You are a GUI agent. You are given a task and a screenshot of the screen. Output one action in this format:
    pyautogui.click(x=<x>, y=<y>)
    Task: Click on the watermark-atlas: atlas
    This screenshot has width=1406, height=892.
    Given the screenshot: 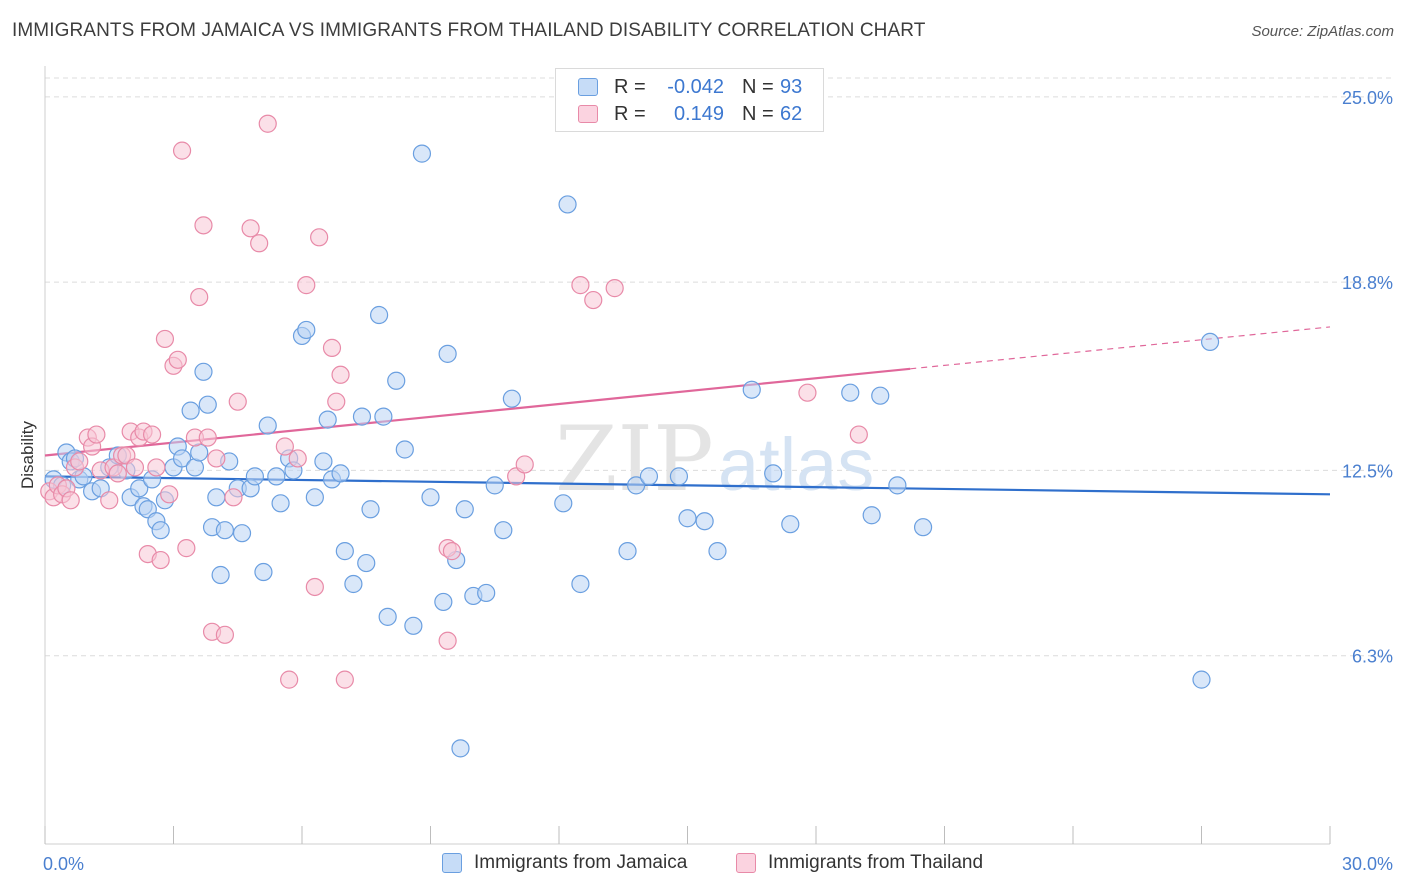 What is the action you would take?
    pyautogui.click(x=796, y=464)
    